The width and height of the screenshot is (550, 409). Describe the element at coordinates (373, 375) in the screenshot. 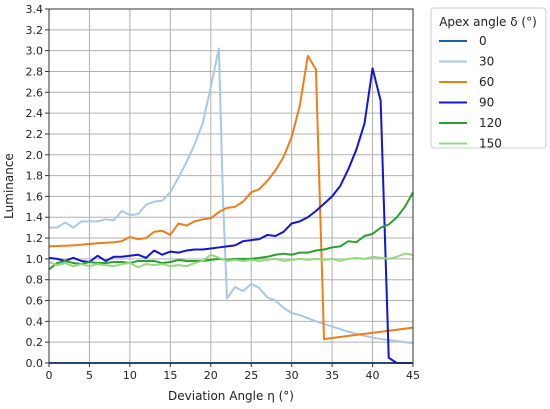

I see `x-tick-label: 40` at that location.